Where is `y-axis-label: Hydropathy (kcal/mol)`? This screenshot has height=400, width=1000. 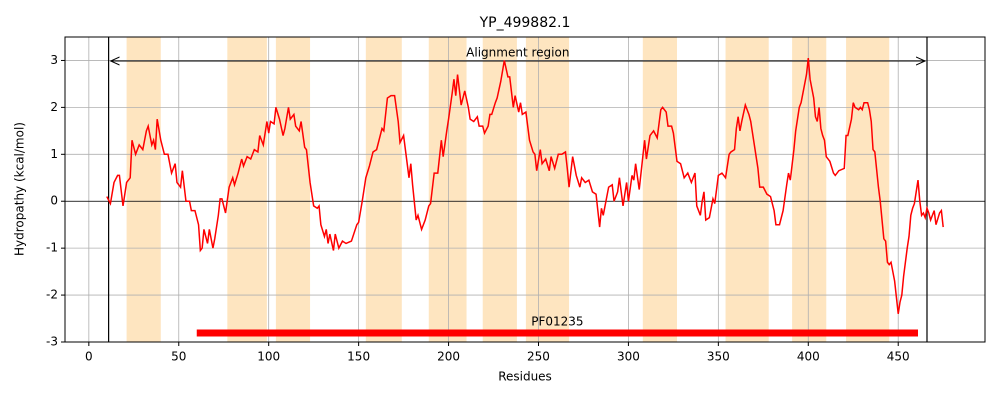 y-axis-label: Hydropathy (kcal/mol) is located at coordinates (20, 189).